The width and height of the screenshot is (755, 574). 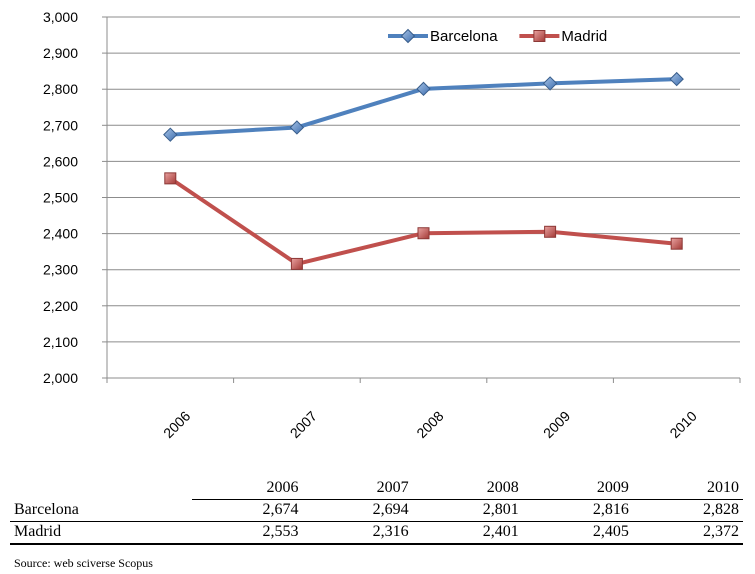 What do you see at coordinates (60, 53) in the screenshot?
I see `y-tick-label: 2,900` at bounding box center [60, 53].